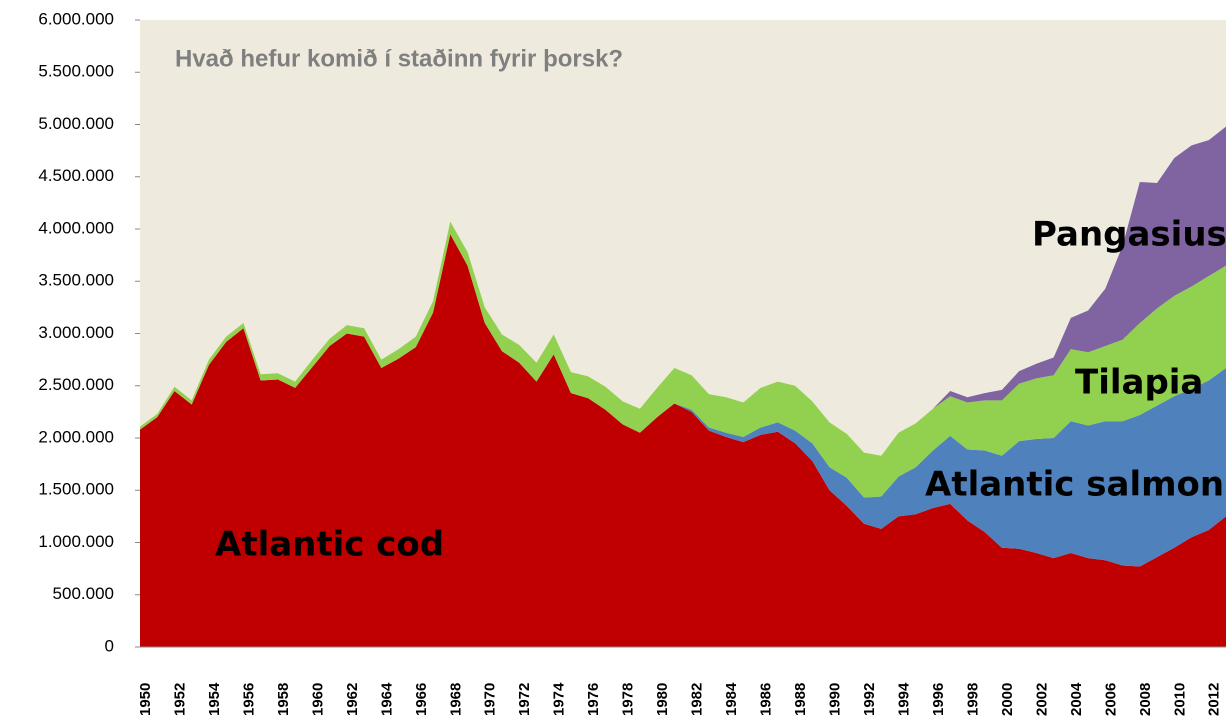 Image resolution: width=1226 pixels, height=717 pixels. What do you see at coordinates (214, 699) in the screenshot?
I see `x-tick-label: 1954` at bounding box center [214, 699].